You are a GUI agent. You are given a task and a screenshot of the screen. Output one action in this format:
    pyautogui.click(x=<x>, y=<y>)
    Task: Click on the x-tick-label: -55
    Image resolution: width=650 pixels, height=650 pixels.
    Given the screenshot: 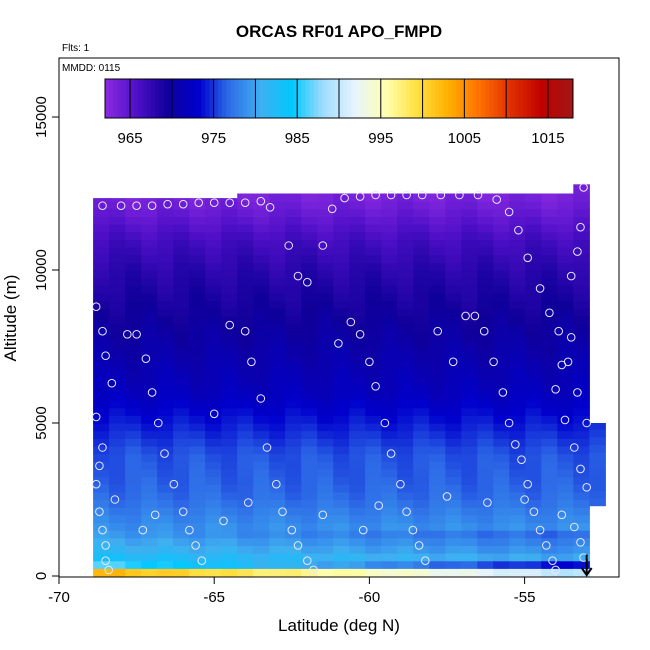 What is the action you would take?
    pyautogui.click(x=525, y=597)
    